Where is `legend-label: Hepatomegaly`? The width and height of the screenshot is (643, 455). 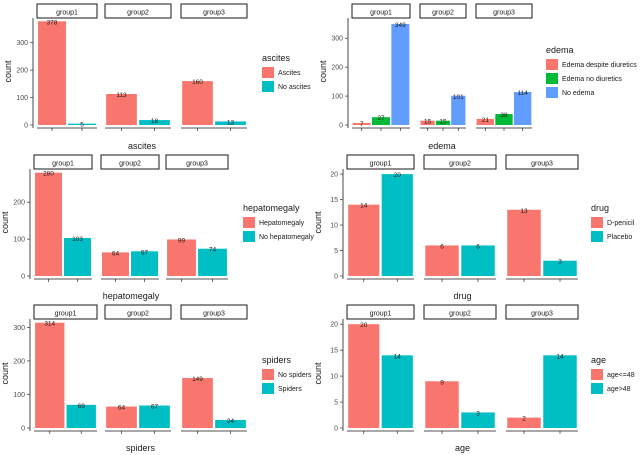
legend-label: Hepatomegaly is located at coordinates (282, 223).